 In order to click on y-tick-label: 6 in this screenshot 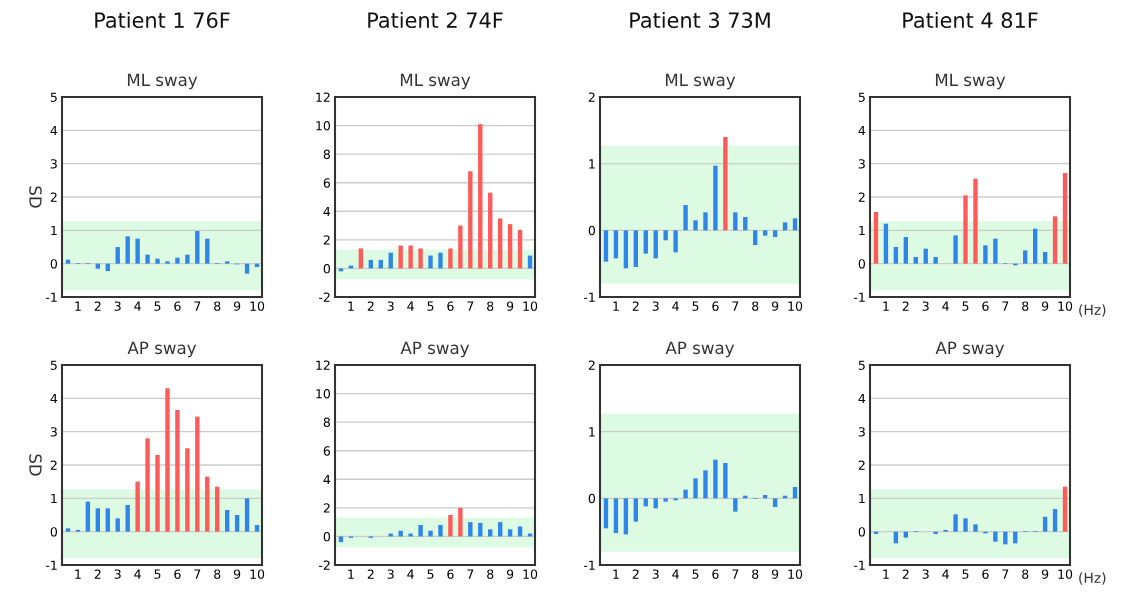, I will do `click(327, 451)`.